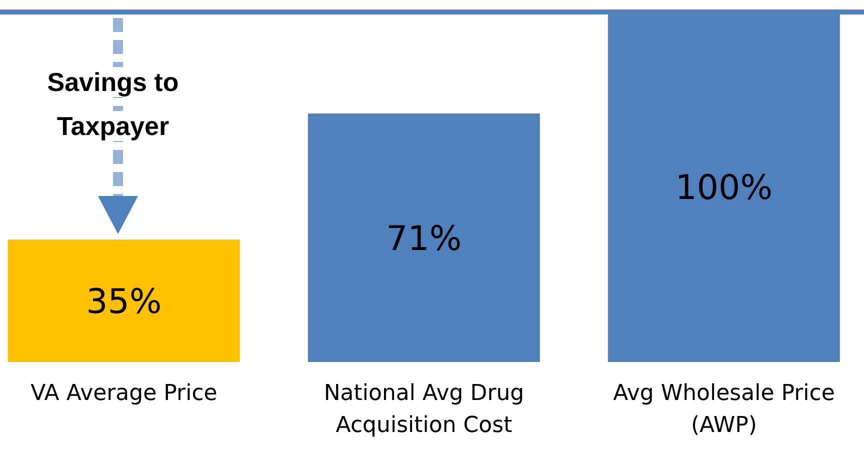  Describe the element at coordinates (424, 409) in the screenshot. I see `x-tick-label: National Avg Drug Acquisition Cost` at that location.